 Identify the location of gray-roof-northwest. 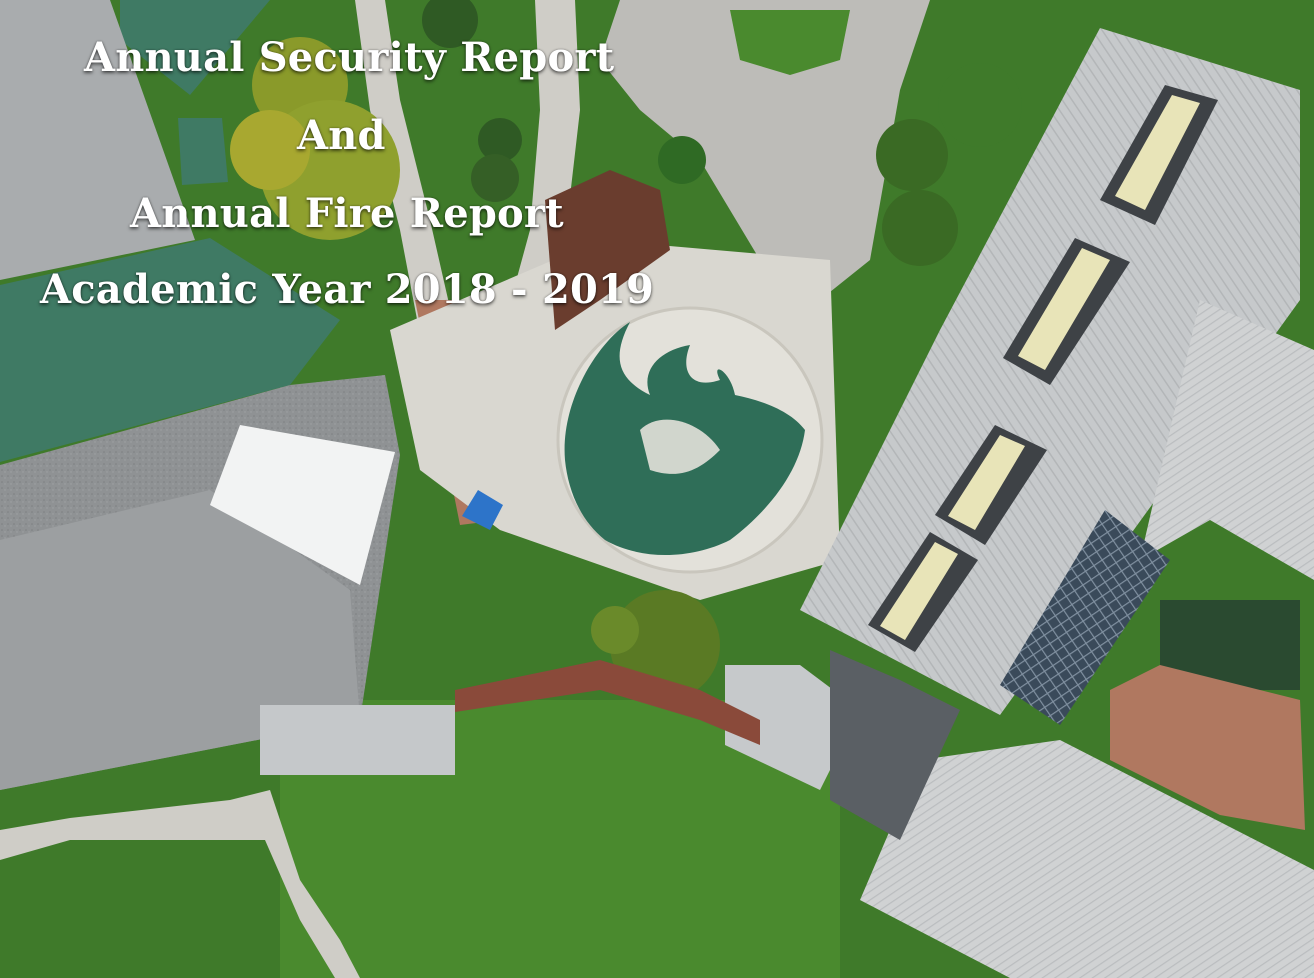
(97, 140).